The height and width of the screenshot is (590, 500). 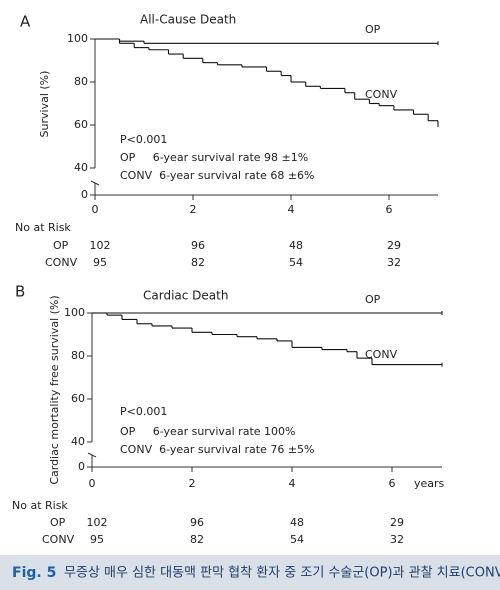 I want to click on caption-bar, so click(x=250, y=572).